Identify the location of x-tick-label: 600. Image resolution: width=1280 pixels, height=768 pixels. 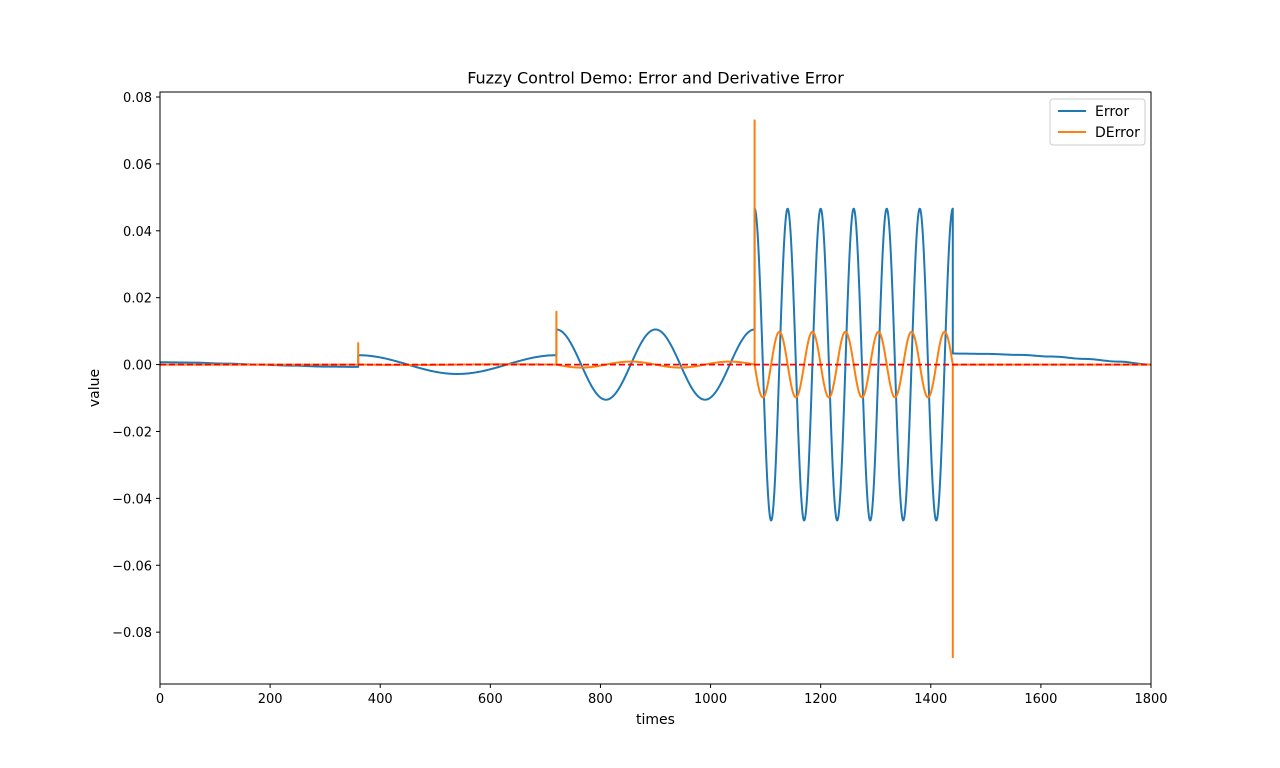
(490, 699).